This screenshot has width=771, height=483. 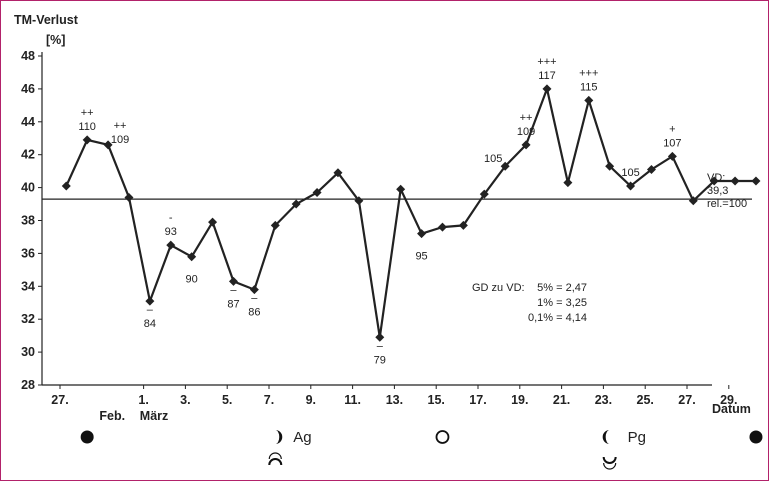 I want to click on x-tick-label: 29., so click(x=728, y=400).